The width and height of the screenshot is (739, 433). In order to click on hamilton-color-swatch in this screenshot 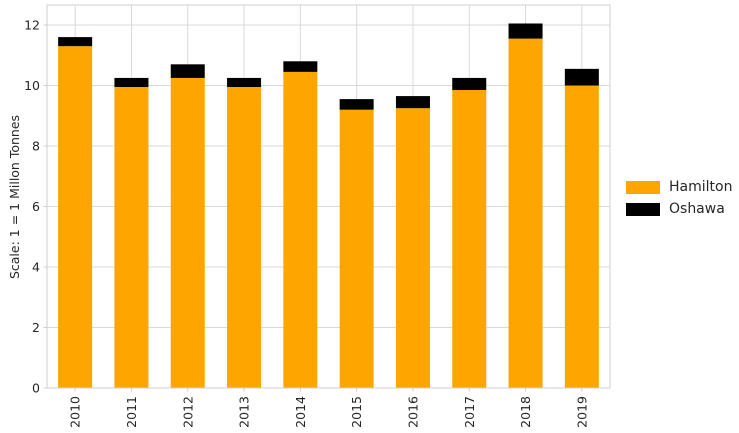, I will do `click(643, 187)`.